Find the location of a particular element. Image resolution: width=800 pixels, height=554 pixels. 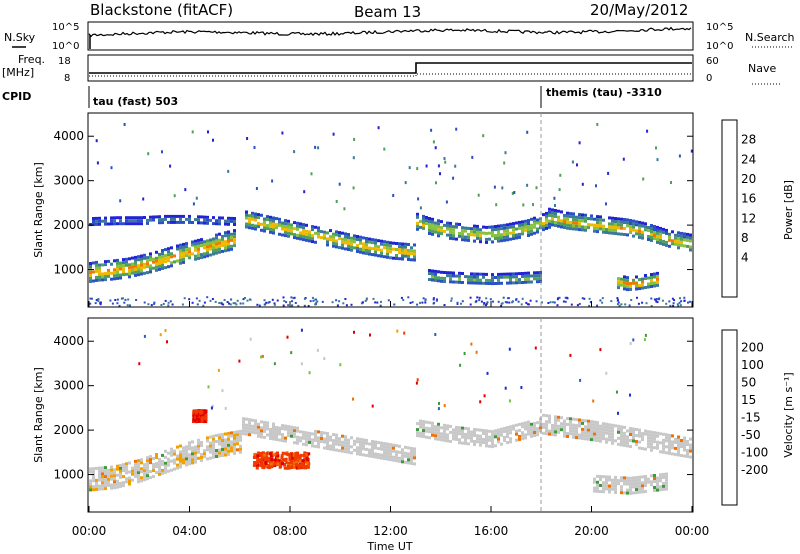

noise-strip-frame is located at coordinates (390, 36).